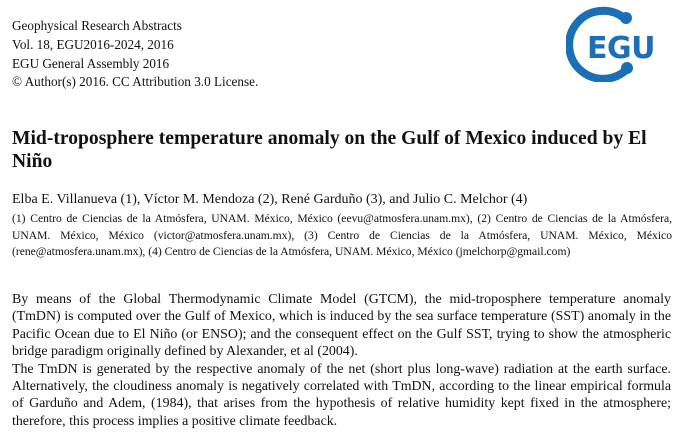 This screenshot has height=440, width=678. I want to click on egu-logo-text: EGU, so click(621, 48).